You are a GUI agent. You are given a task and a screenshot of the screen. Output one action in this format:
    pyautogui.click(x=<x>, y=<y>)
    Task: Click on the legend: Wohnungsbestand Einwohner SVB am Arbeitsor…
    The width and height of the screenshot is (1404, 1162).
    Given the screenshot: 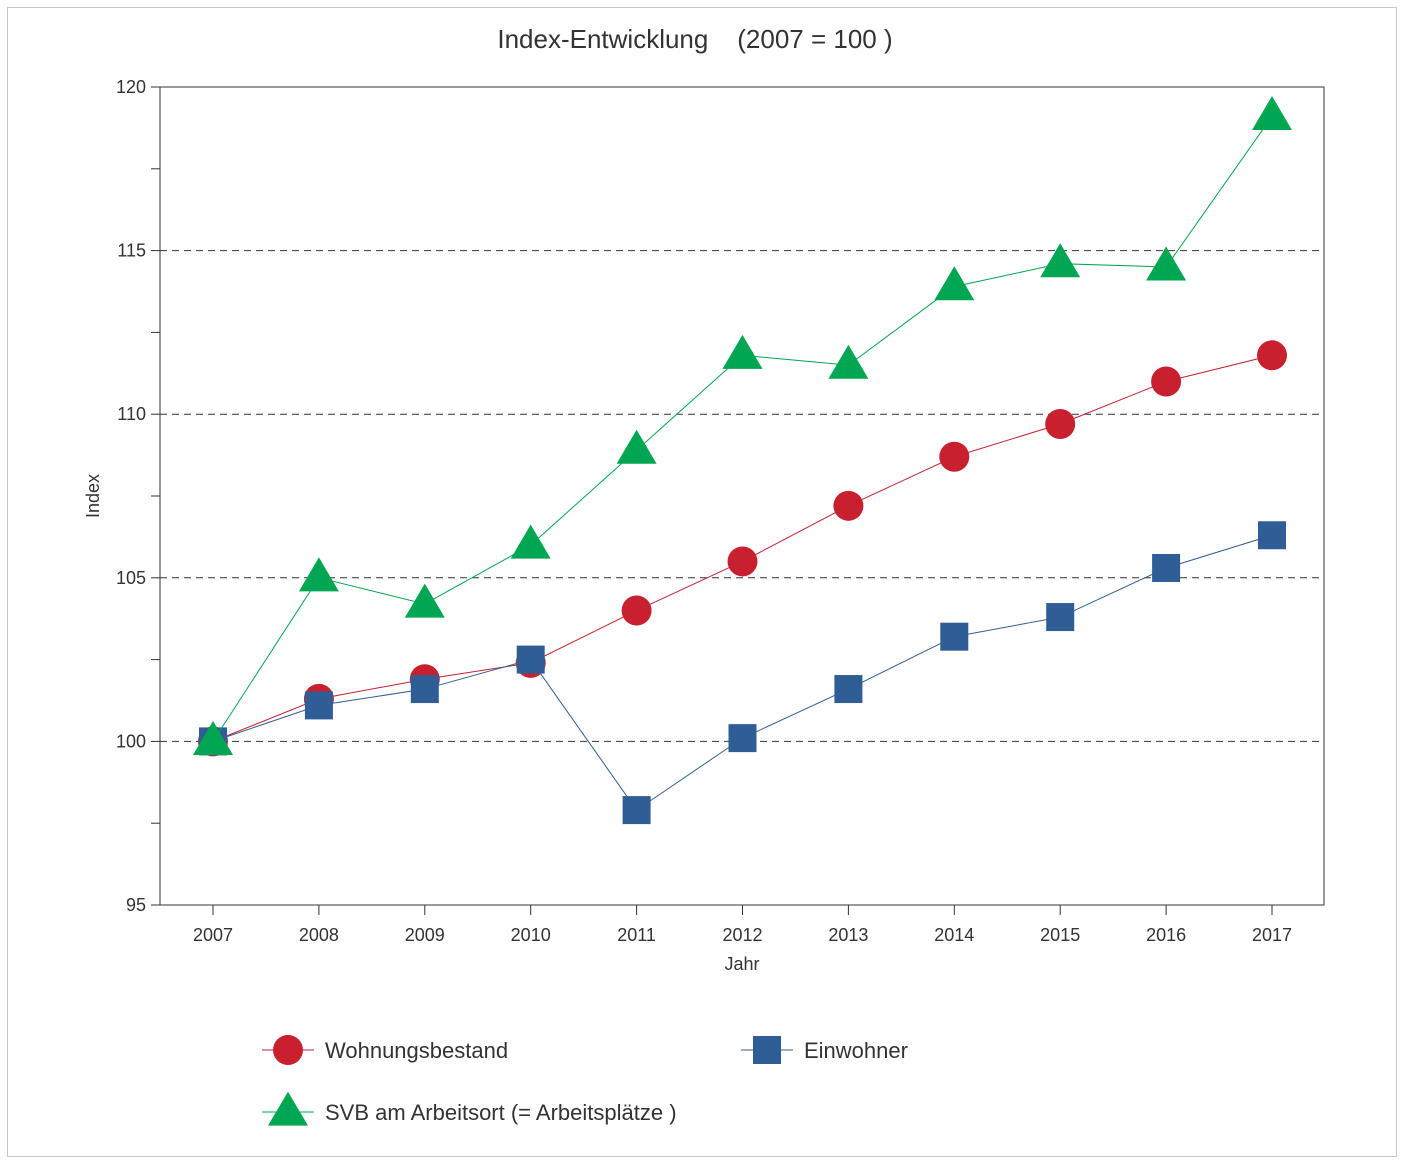 What is the action you would take?
    pyautogui.click(x=585, y=1080)
    